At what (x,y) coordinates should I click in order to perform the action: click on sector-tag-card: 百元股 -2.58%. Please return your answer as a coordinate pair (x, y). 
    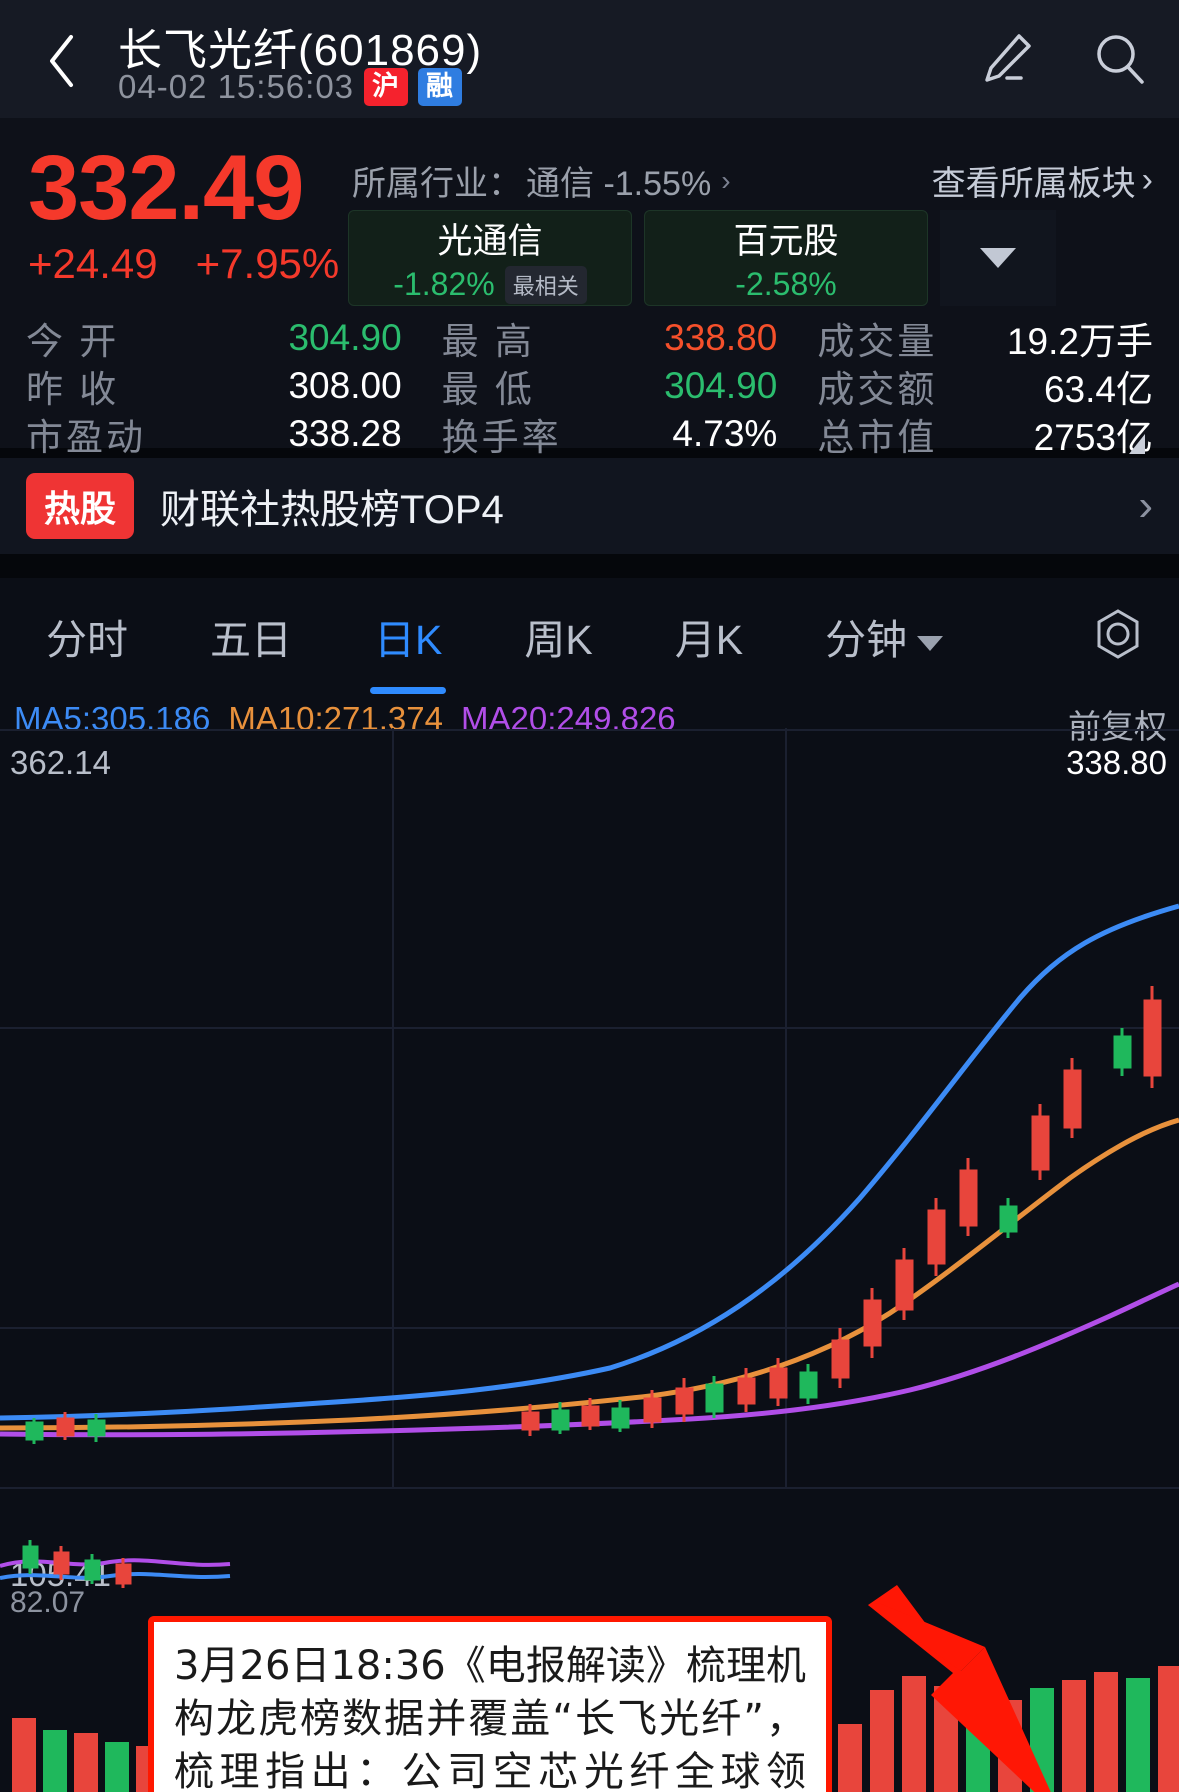
    Looking at the image, I should click on (786, 258).